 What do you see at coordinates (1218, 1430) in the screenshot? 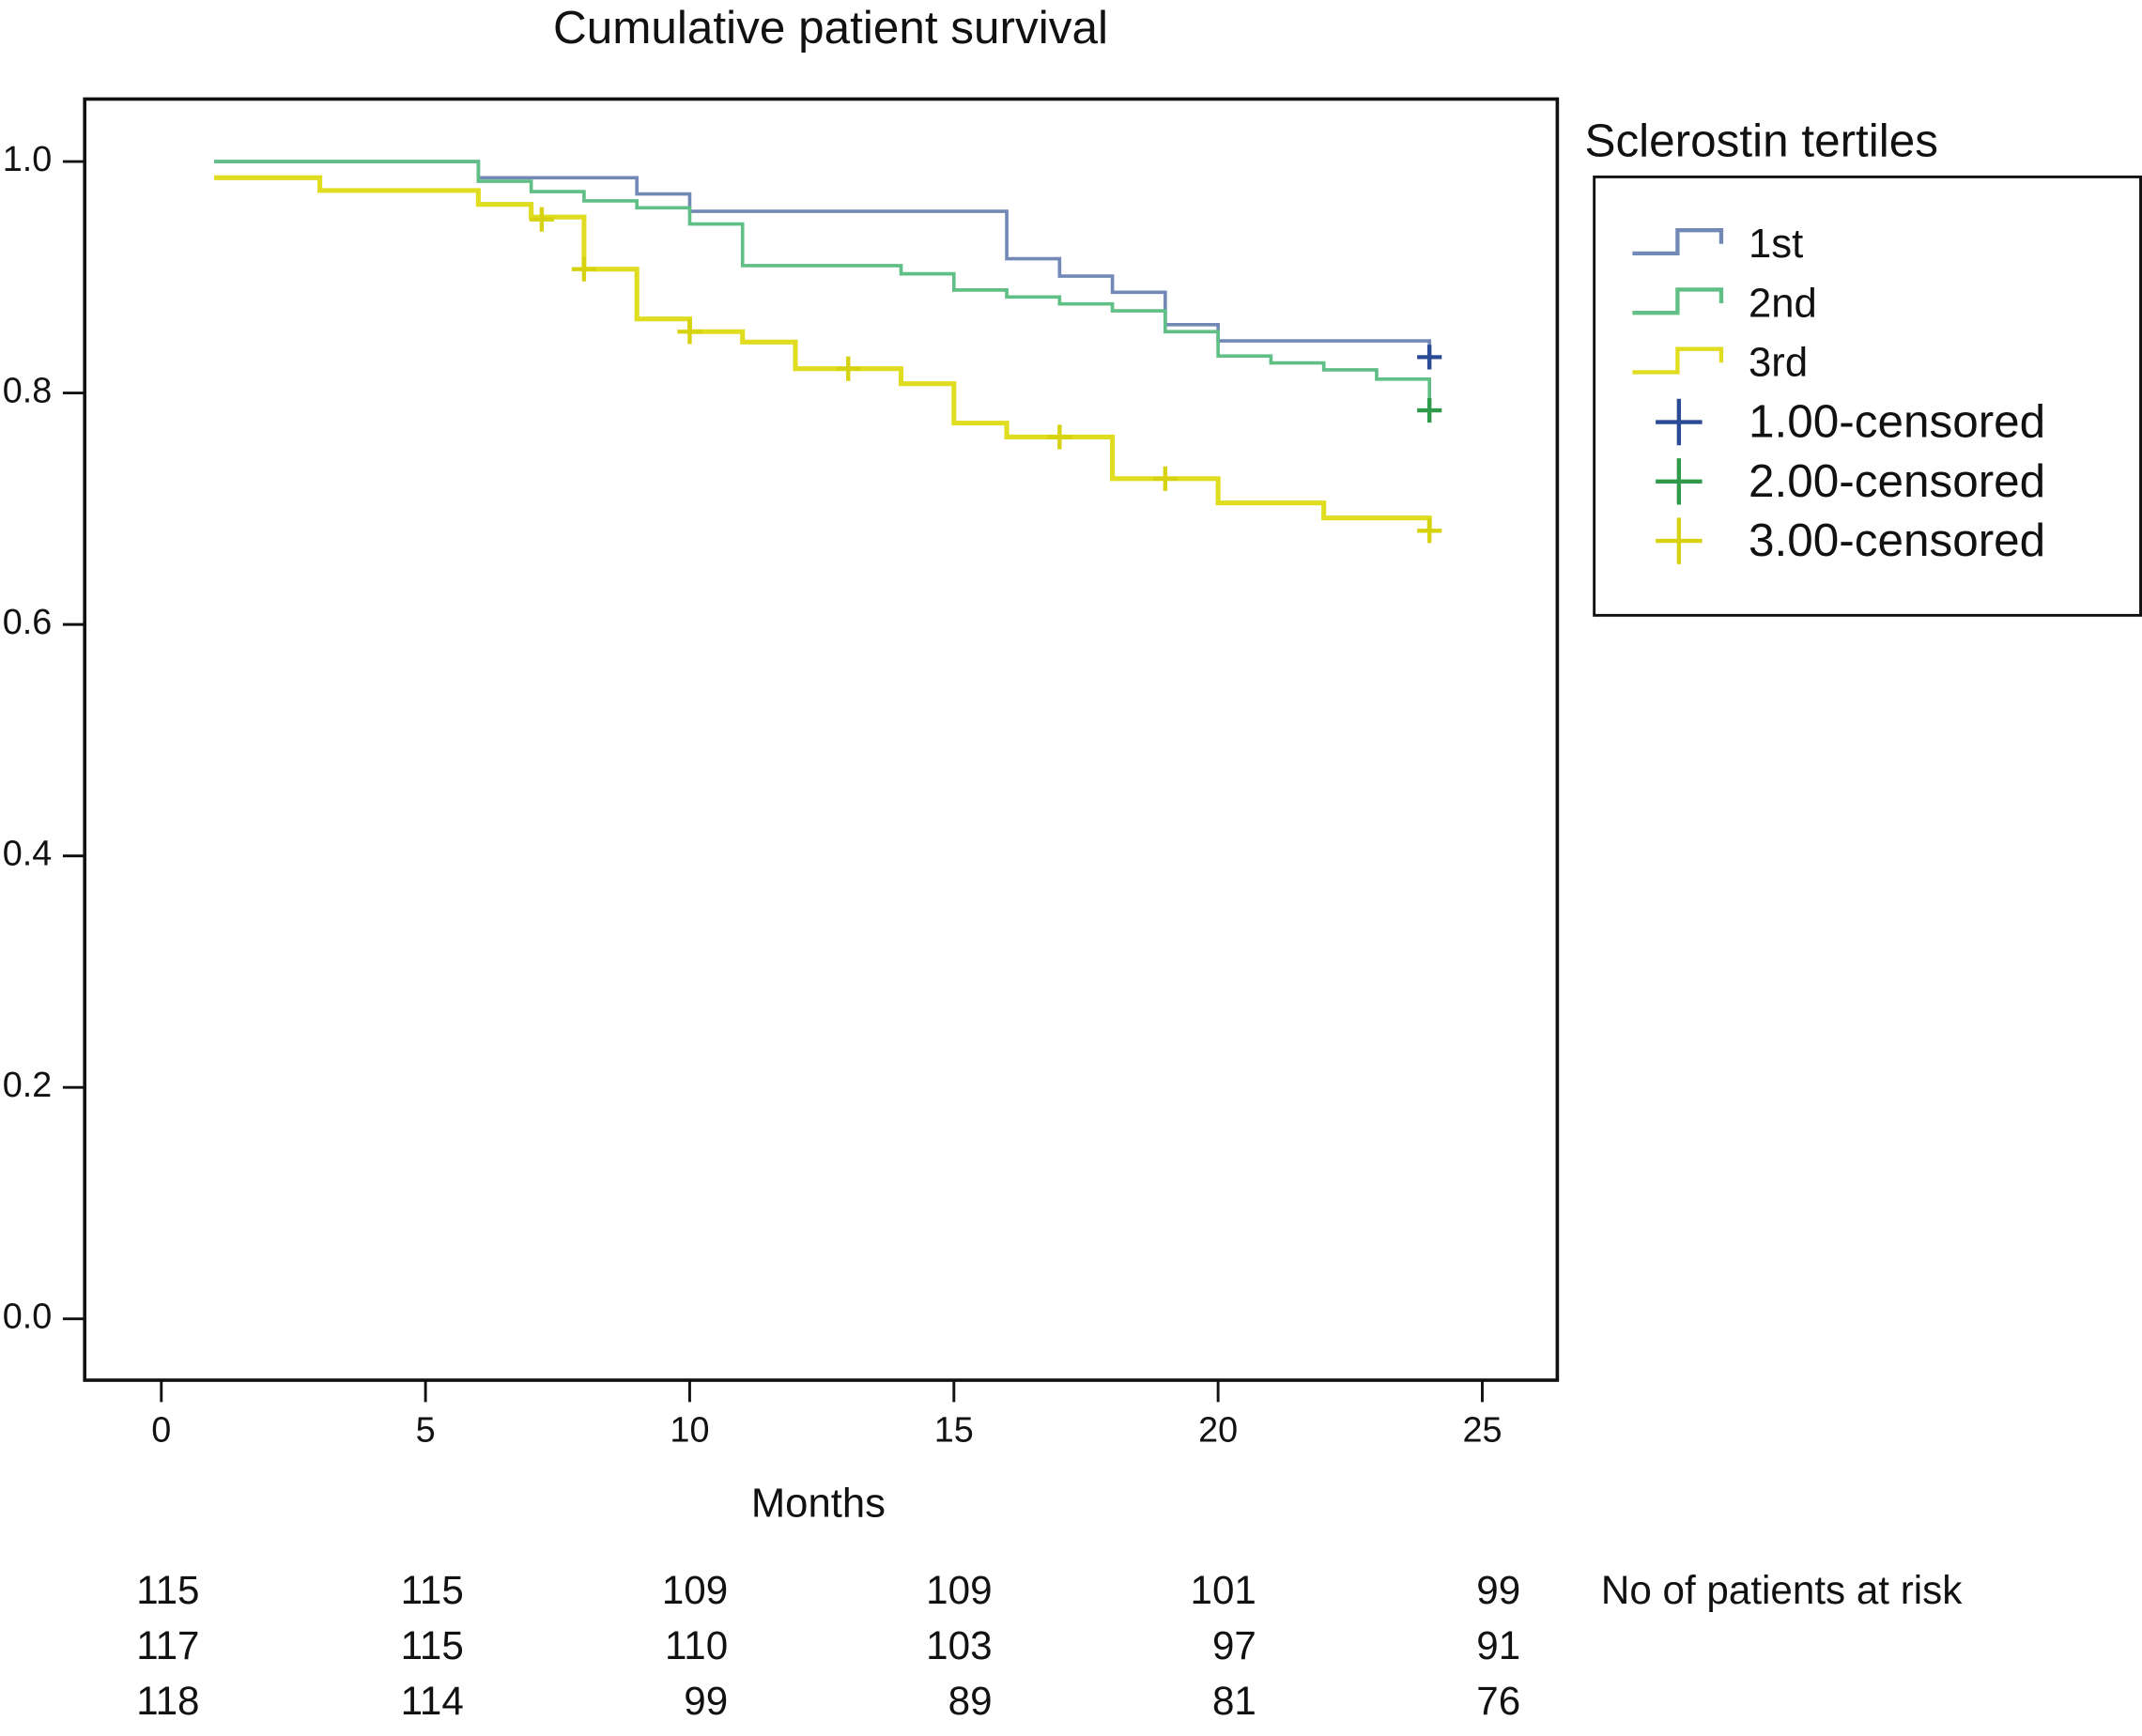
I see `x-tick-label: 20` at bounding box center [1218, 1430].